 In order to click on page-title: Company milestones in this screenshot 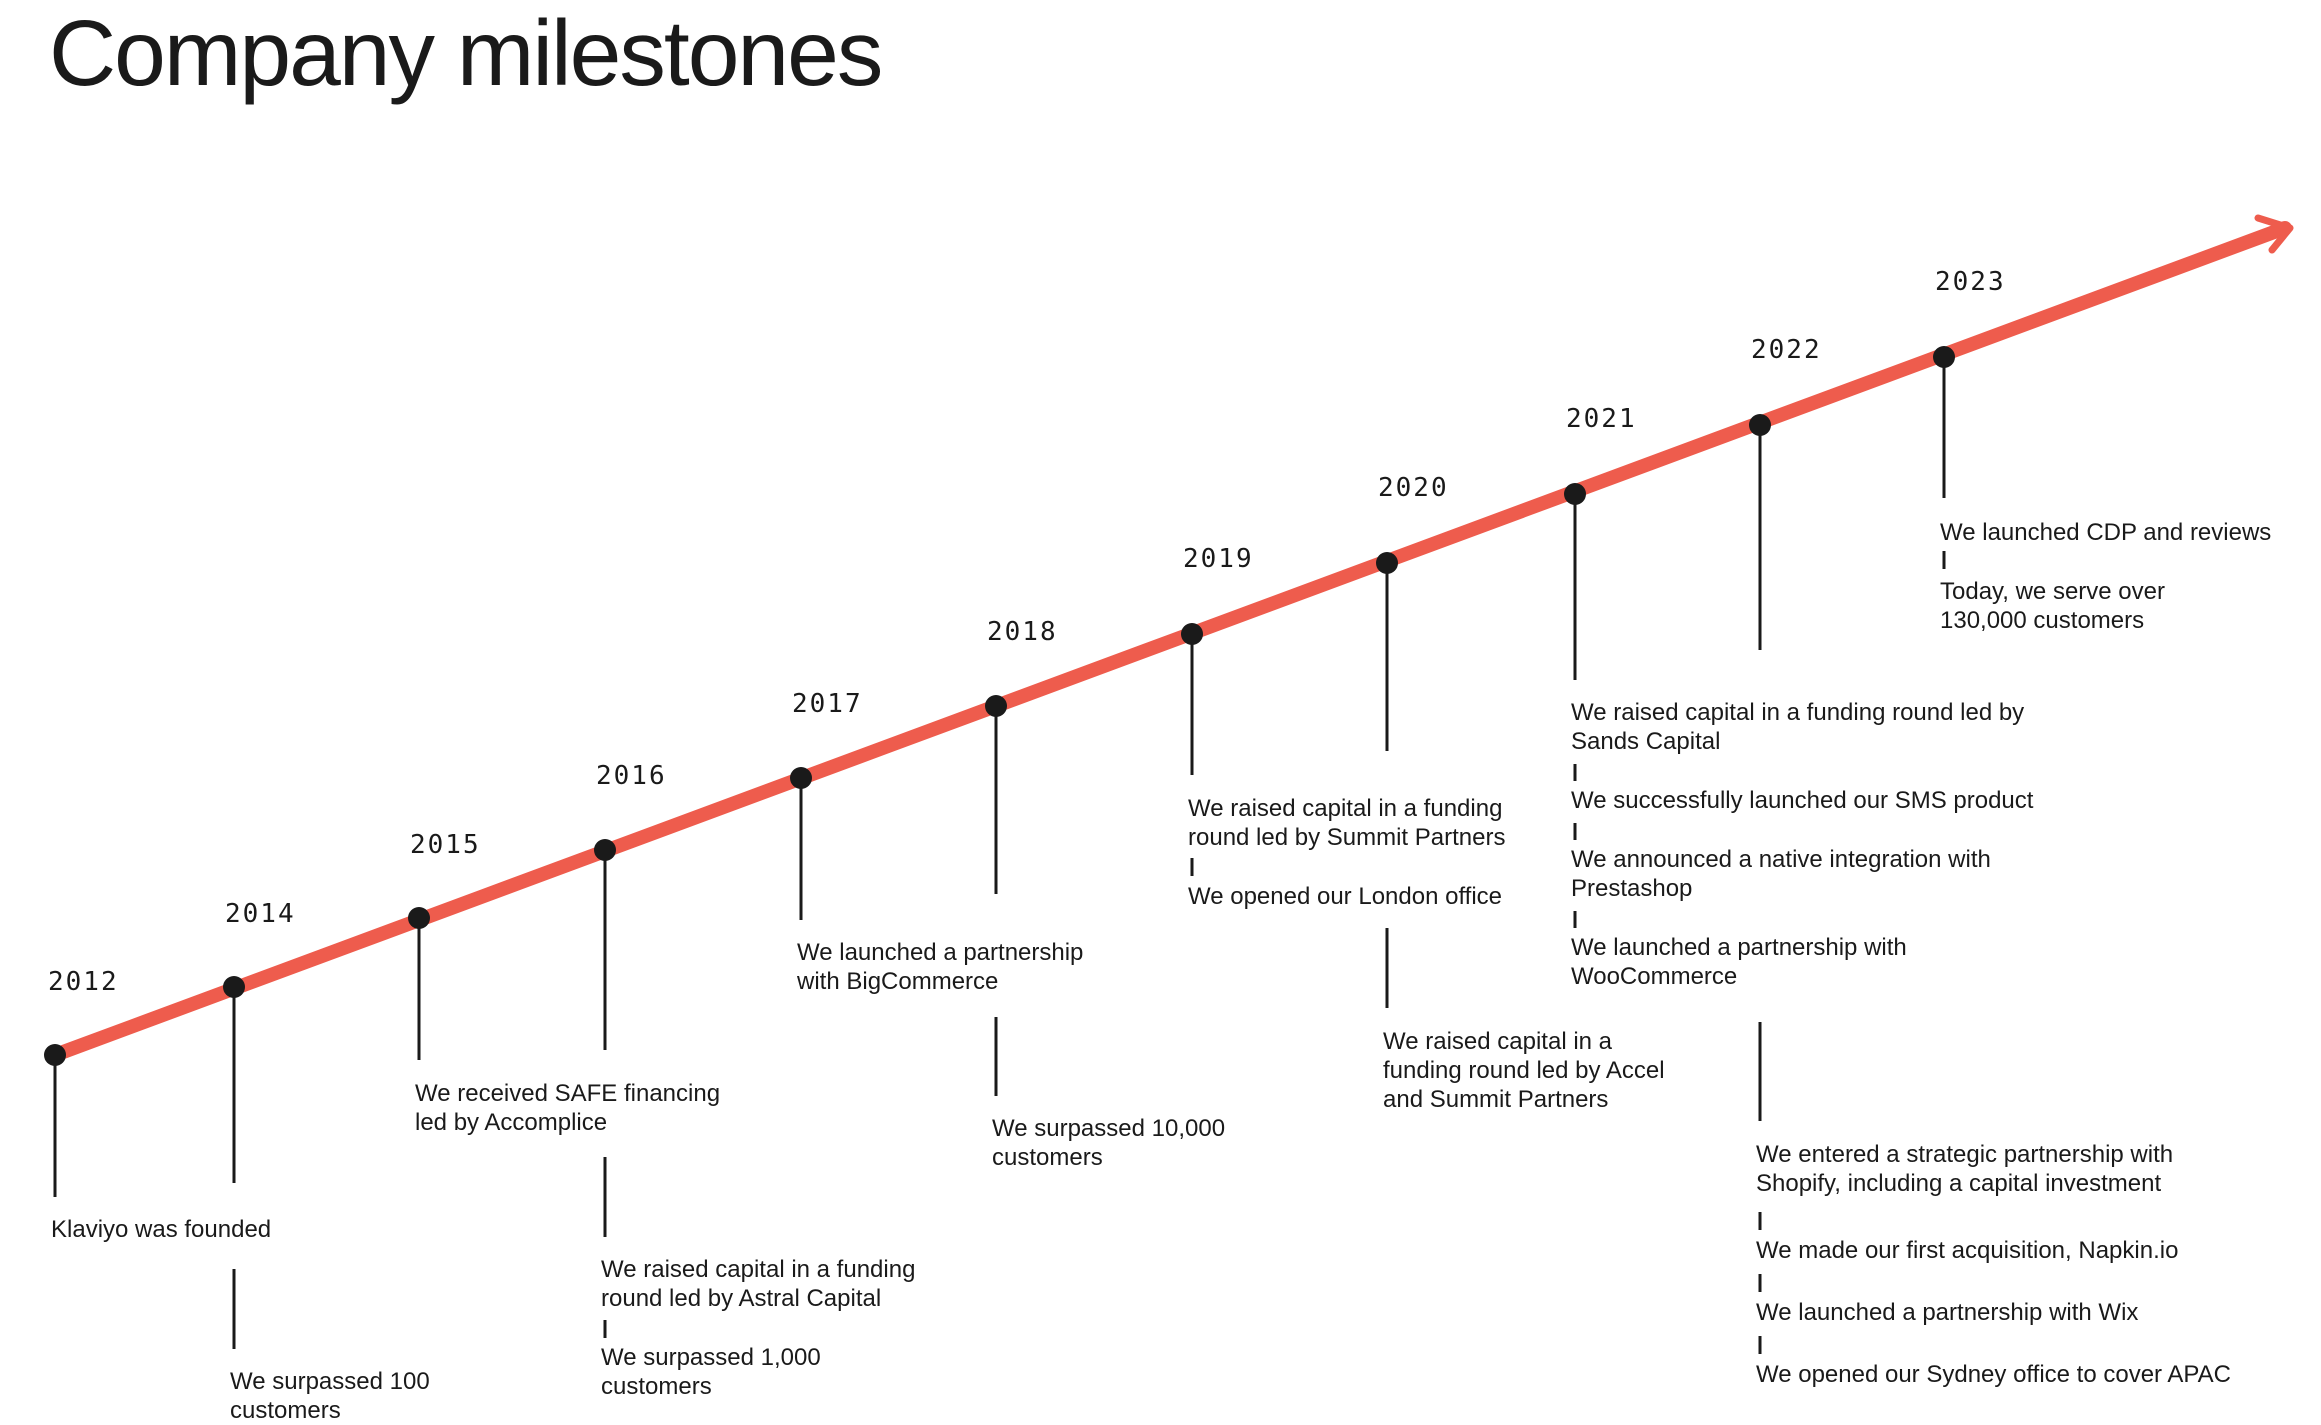, I will do `click(466, 53)`.